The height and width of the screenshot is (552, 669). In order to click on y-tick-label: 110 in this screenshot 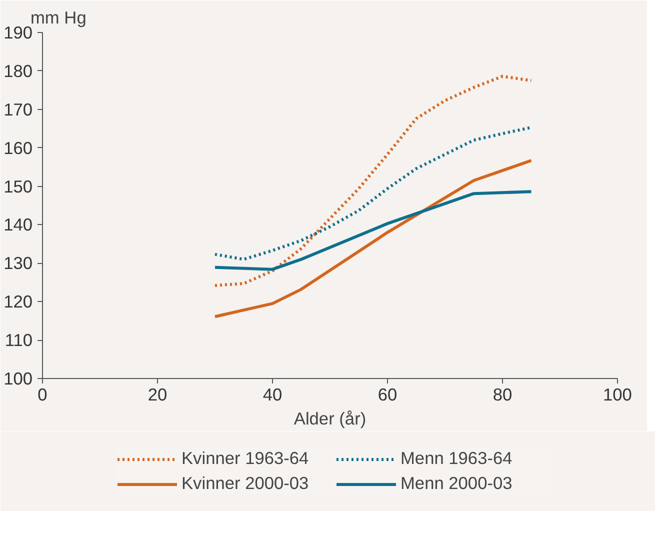, I will do `click(18, 340)`.